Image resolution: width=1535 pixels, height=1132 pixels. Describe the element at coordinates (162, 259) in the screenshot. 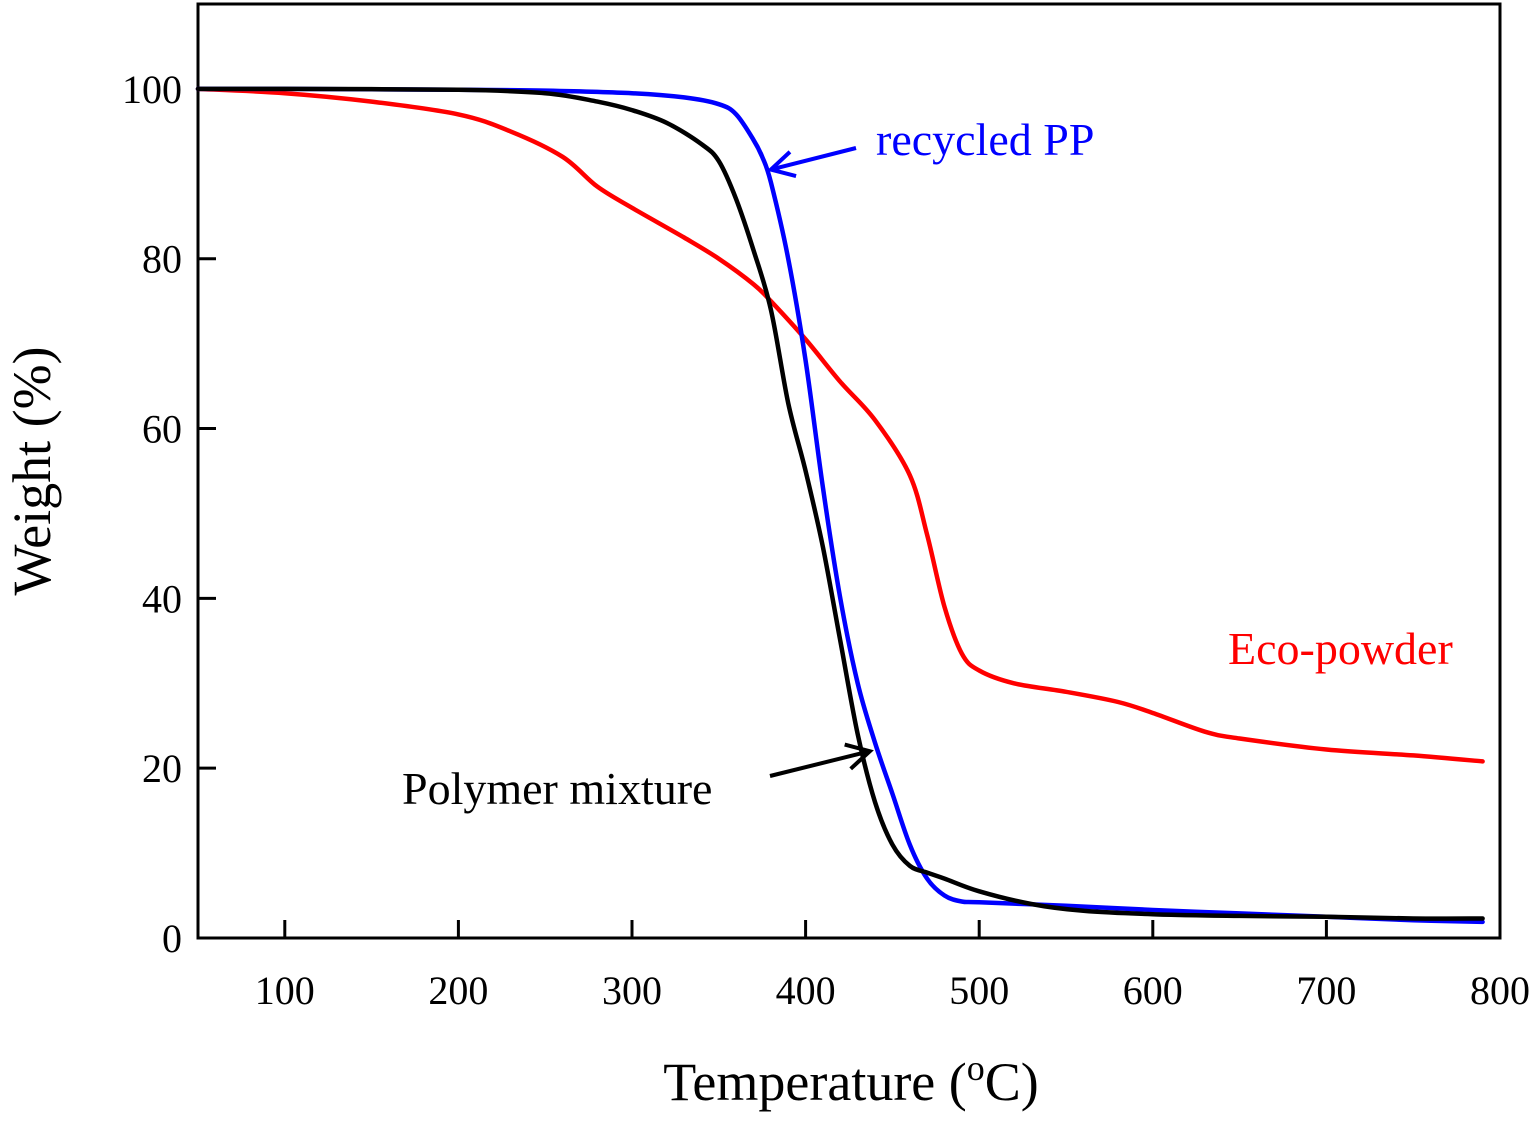

I see `y-tick-label: 80` at that location.